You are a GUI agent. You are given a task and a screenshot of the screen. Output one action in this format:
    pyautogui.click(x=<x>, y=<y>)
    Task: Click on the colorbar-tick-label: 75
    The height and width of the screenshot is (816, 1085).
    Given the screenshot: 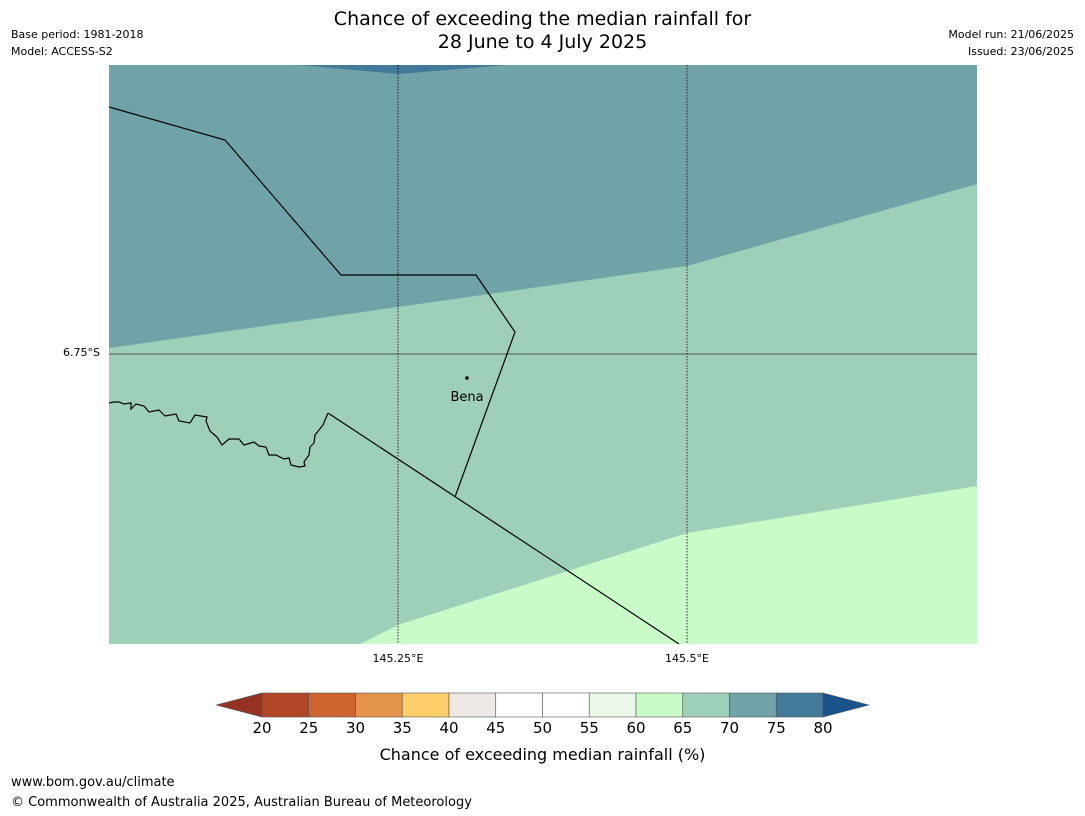 What is the action you would take?
    pyautogui.click(x=776, y=728)
    